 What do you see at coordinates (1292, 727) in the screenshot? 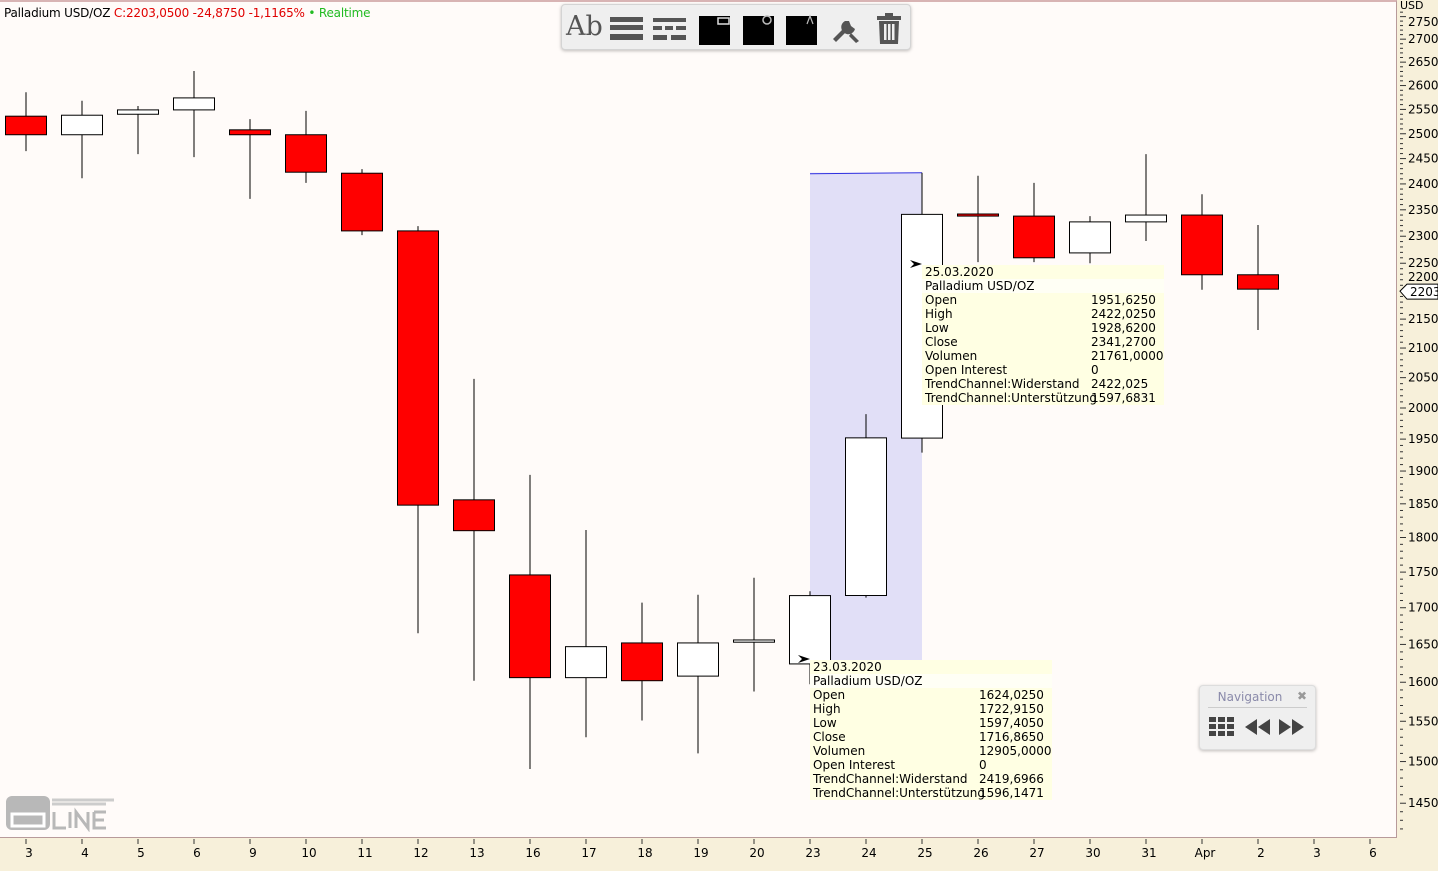
I see `fast-forward-icon` at bounding box center [1292, 727].